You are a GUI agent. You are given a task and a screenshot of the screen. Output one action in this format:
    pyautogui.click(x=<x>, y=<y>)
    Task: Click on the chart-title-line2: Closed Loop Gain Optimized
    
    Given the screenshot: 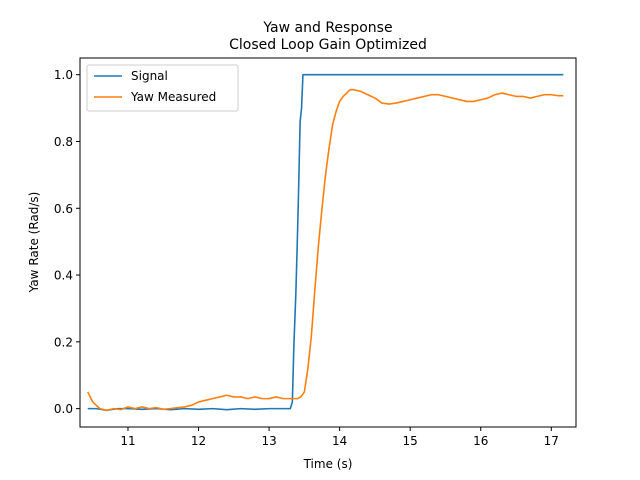 What is the action you would take?
    pyautogui.click(x=328, y=45)
    